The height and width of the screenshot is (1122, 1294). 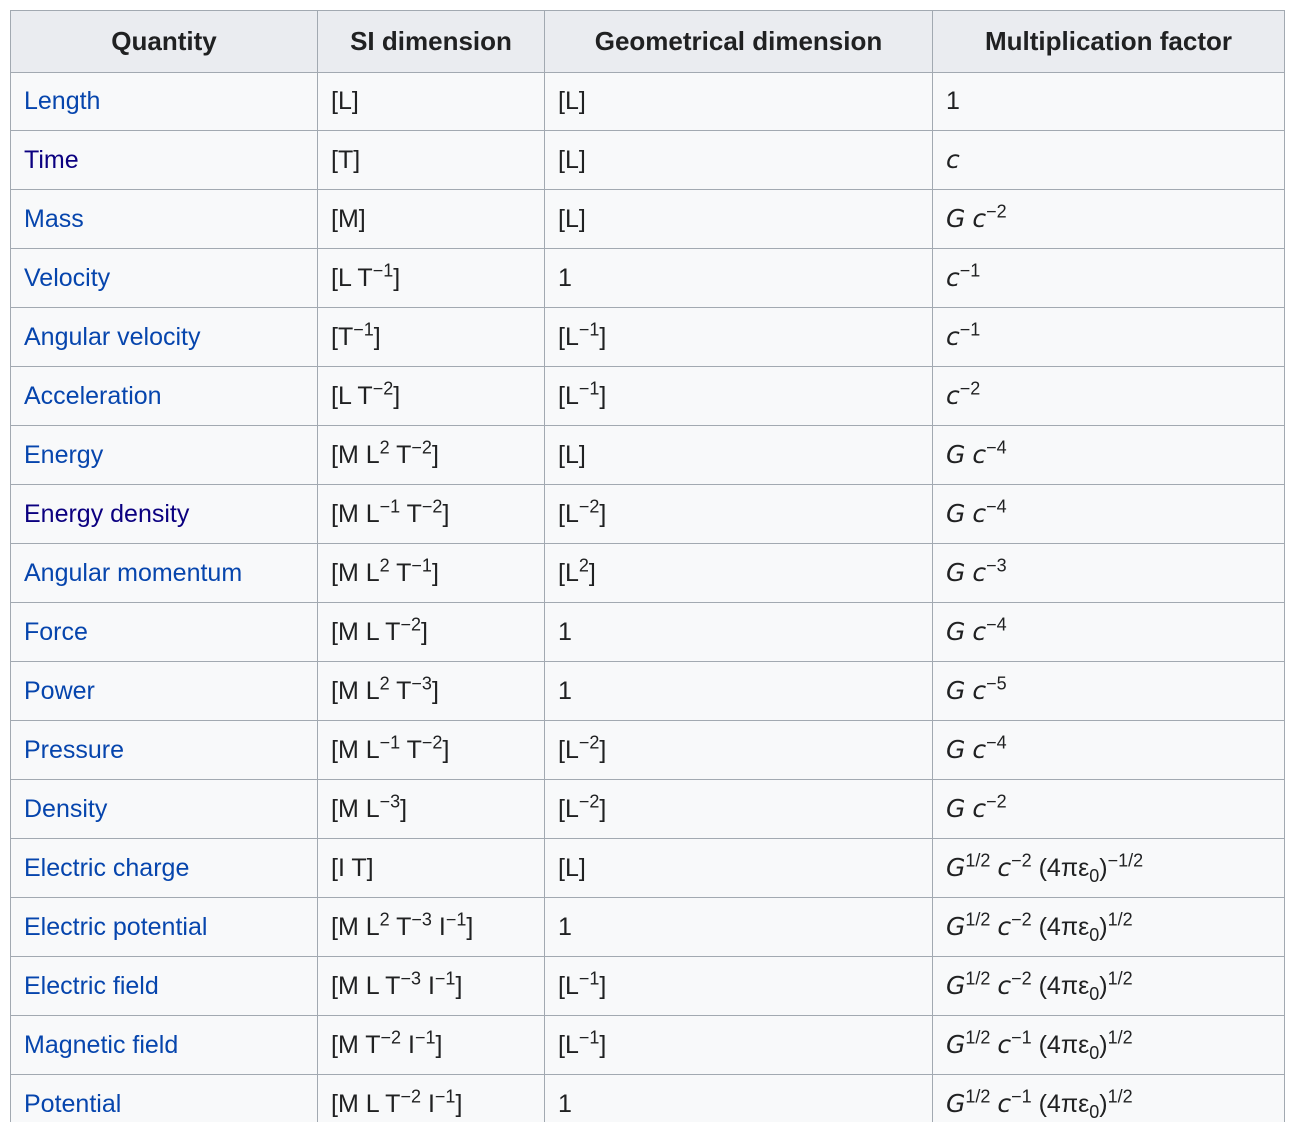 What do you see at coordinates (91, 985) in the screenshot?
I see `quantity-link: Electric field` at bounding box center [91, 985].